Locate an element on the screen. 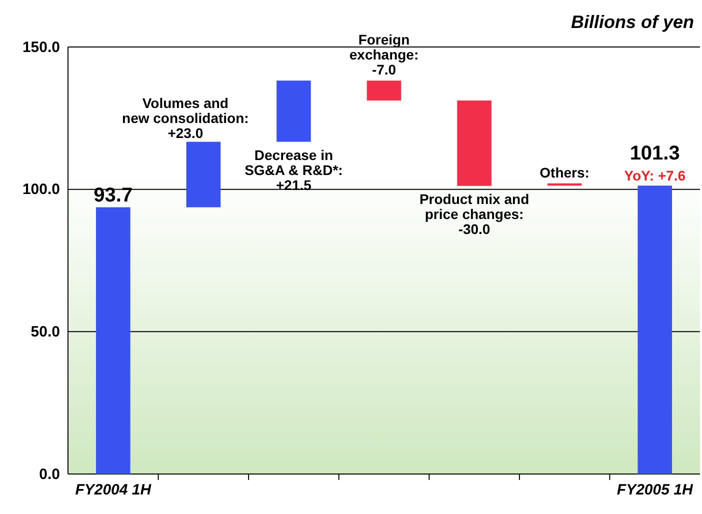 The height and width of the screenshot is (514, 702). x-tick-label: FY2005 1H is located at coordinates (655, 490).